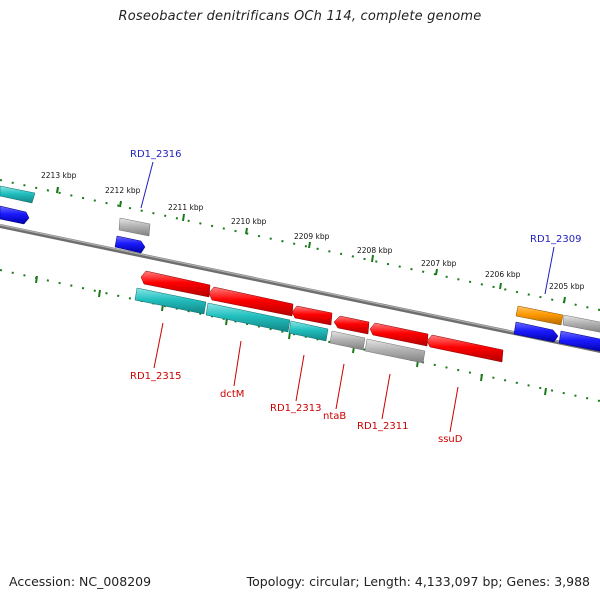  I want to click on gene-label: ntaB, so click(334, 416).